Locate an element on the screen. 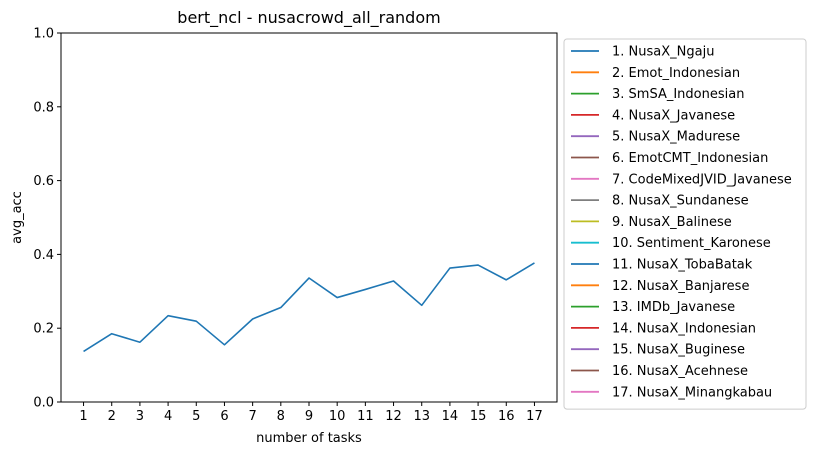  x-tick-label: 14 is located at coordinates (450, 416).